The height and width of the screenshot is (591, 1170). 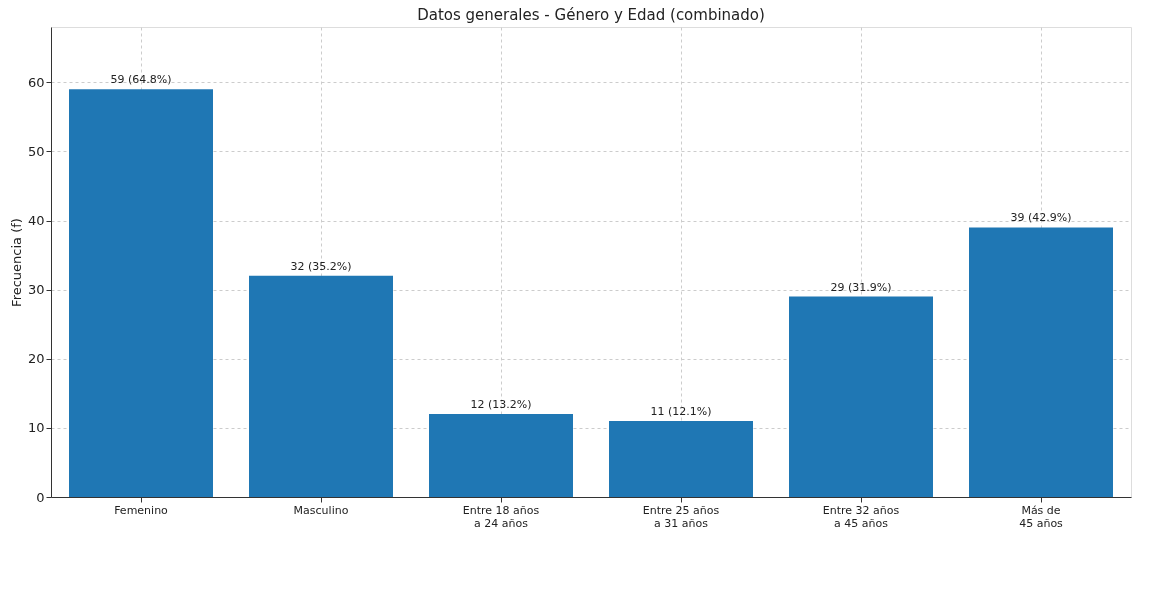 I want to click on data-label: 39 (42.9%), so click(x=1041, y=218).